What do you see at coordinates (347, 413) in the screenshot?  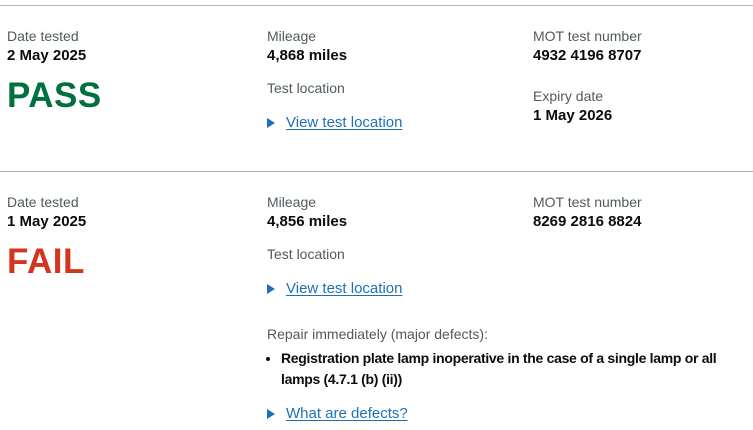 I see `what-are-defects-link: What are defects?` at bounding box center [347, 413].